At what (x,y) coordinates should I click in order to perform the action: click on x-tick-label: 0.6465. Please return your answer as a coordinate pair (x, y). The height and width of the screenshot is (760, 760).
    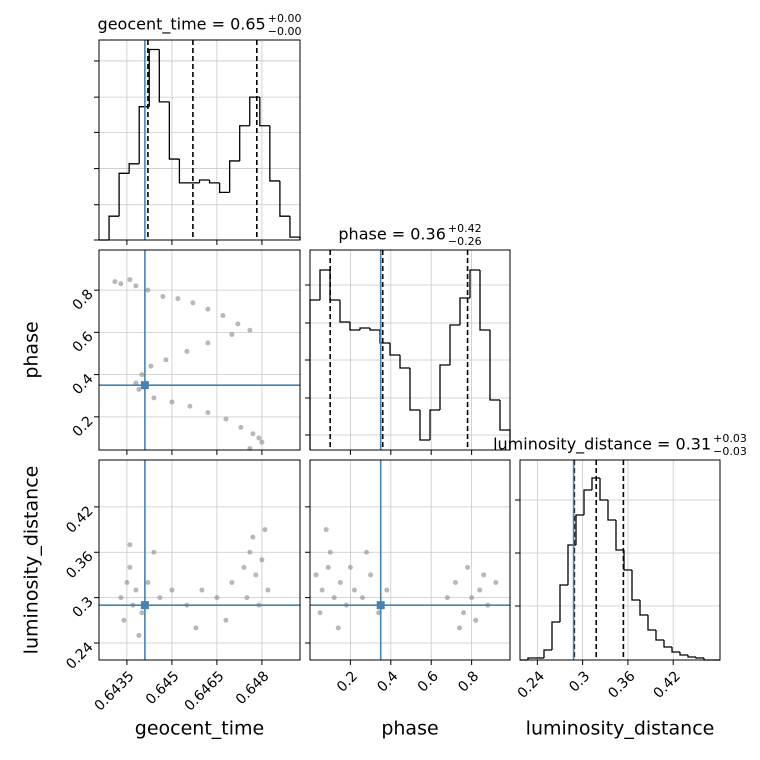
    Looking at the image, I should click on (205, 691).